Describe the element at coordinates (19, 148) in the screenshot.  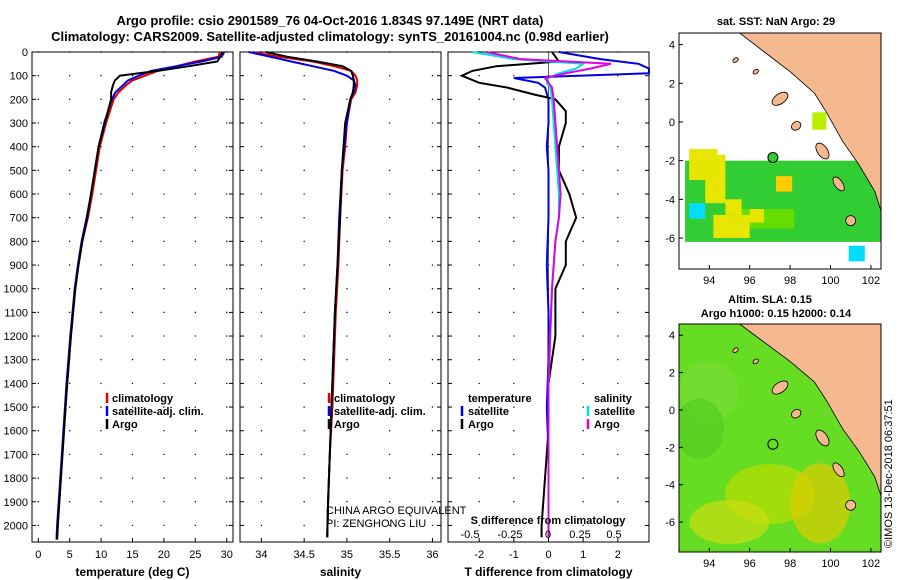
I see `y-tick-label: 400` at that location.